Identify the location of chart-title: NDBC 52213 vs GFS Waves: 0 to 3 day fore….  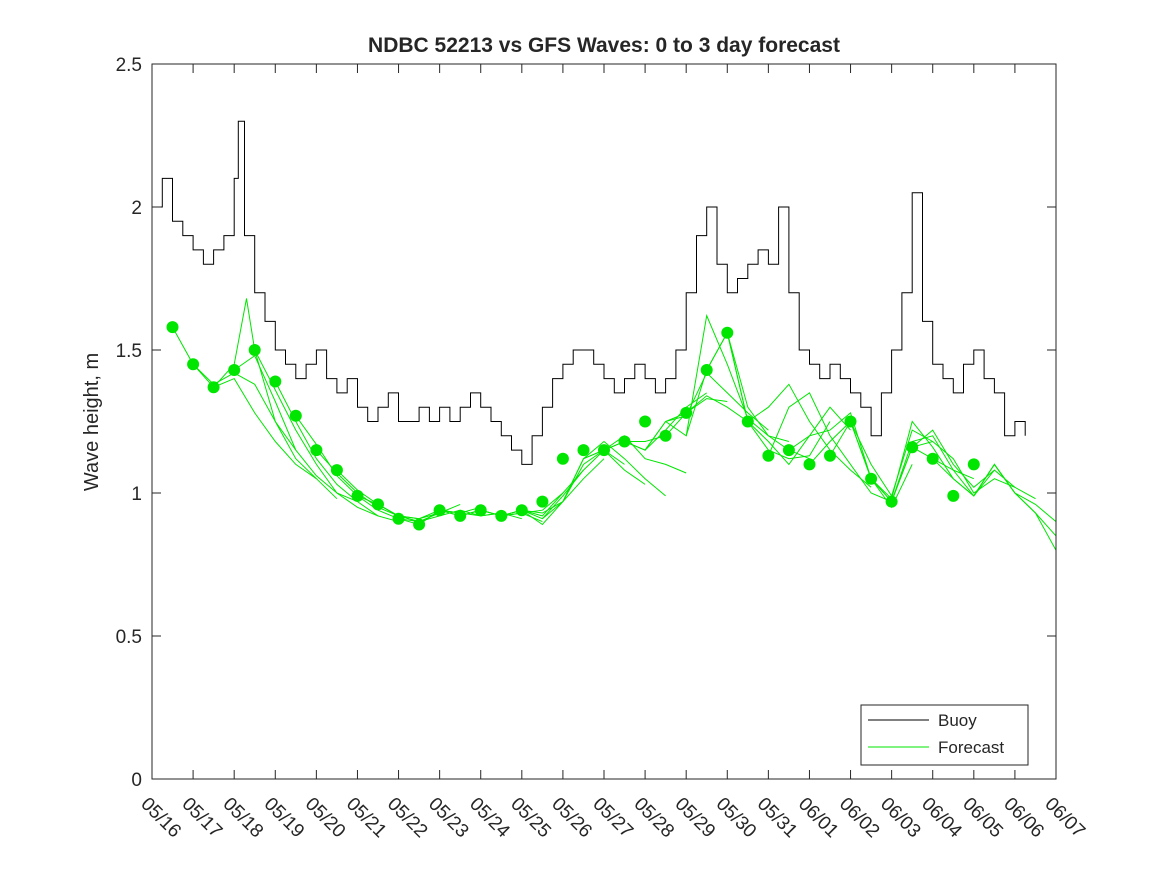
(604, 45).